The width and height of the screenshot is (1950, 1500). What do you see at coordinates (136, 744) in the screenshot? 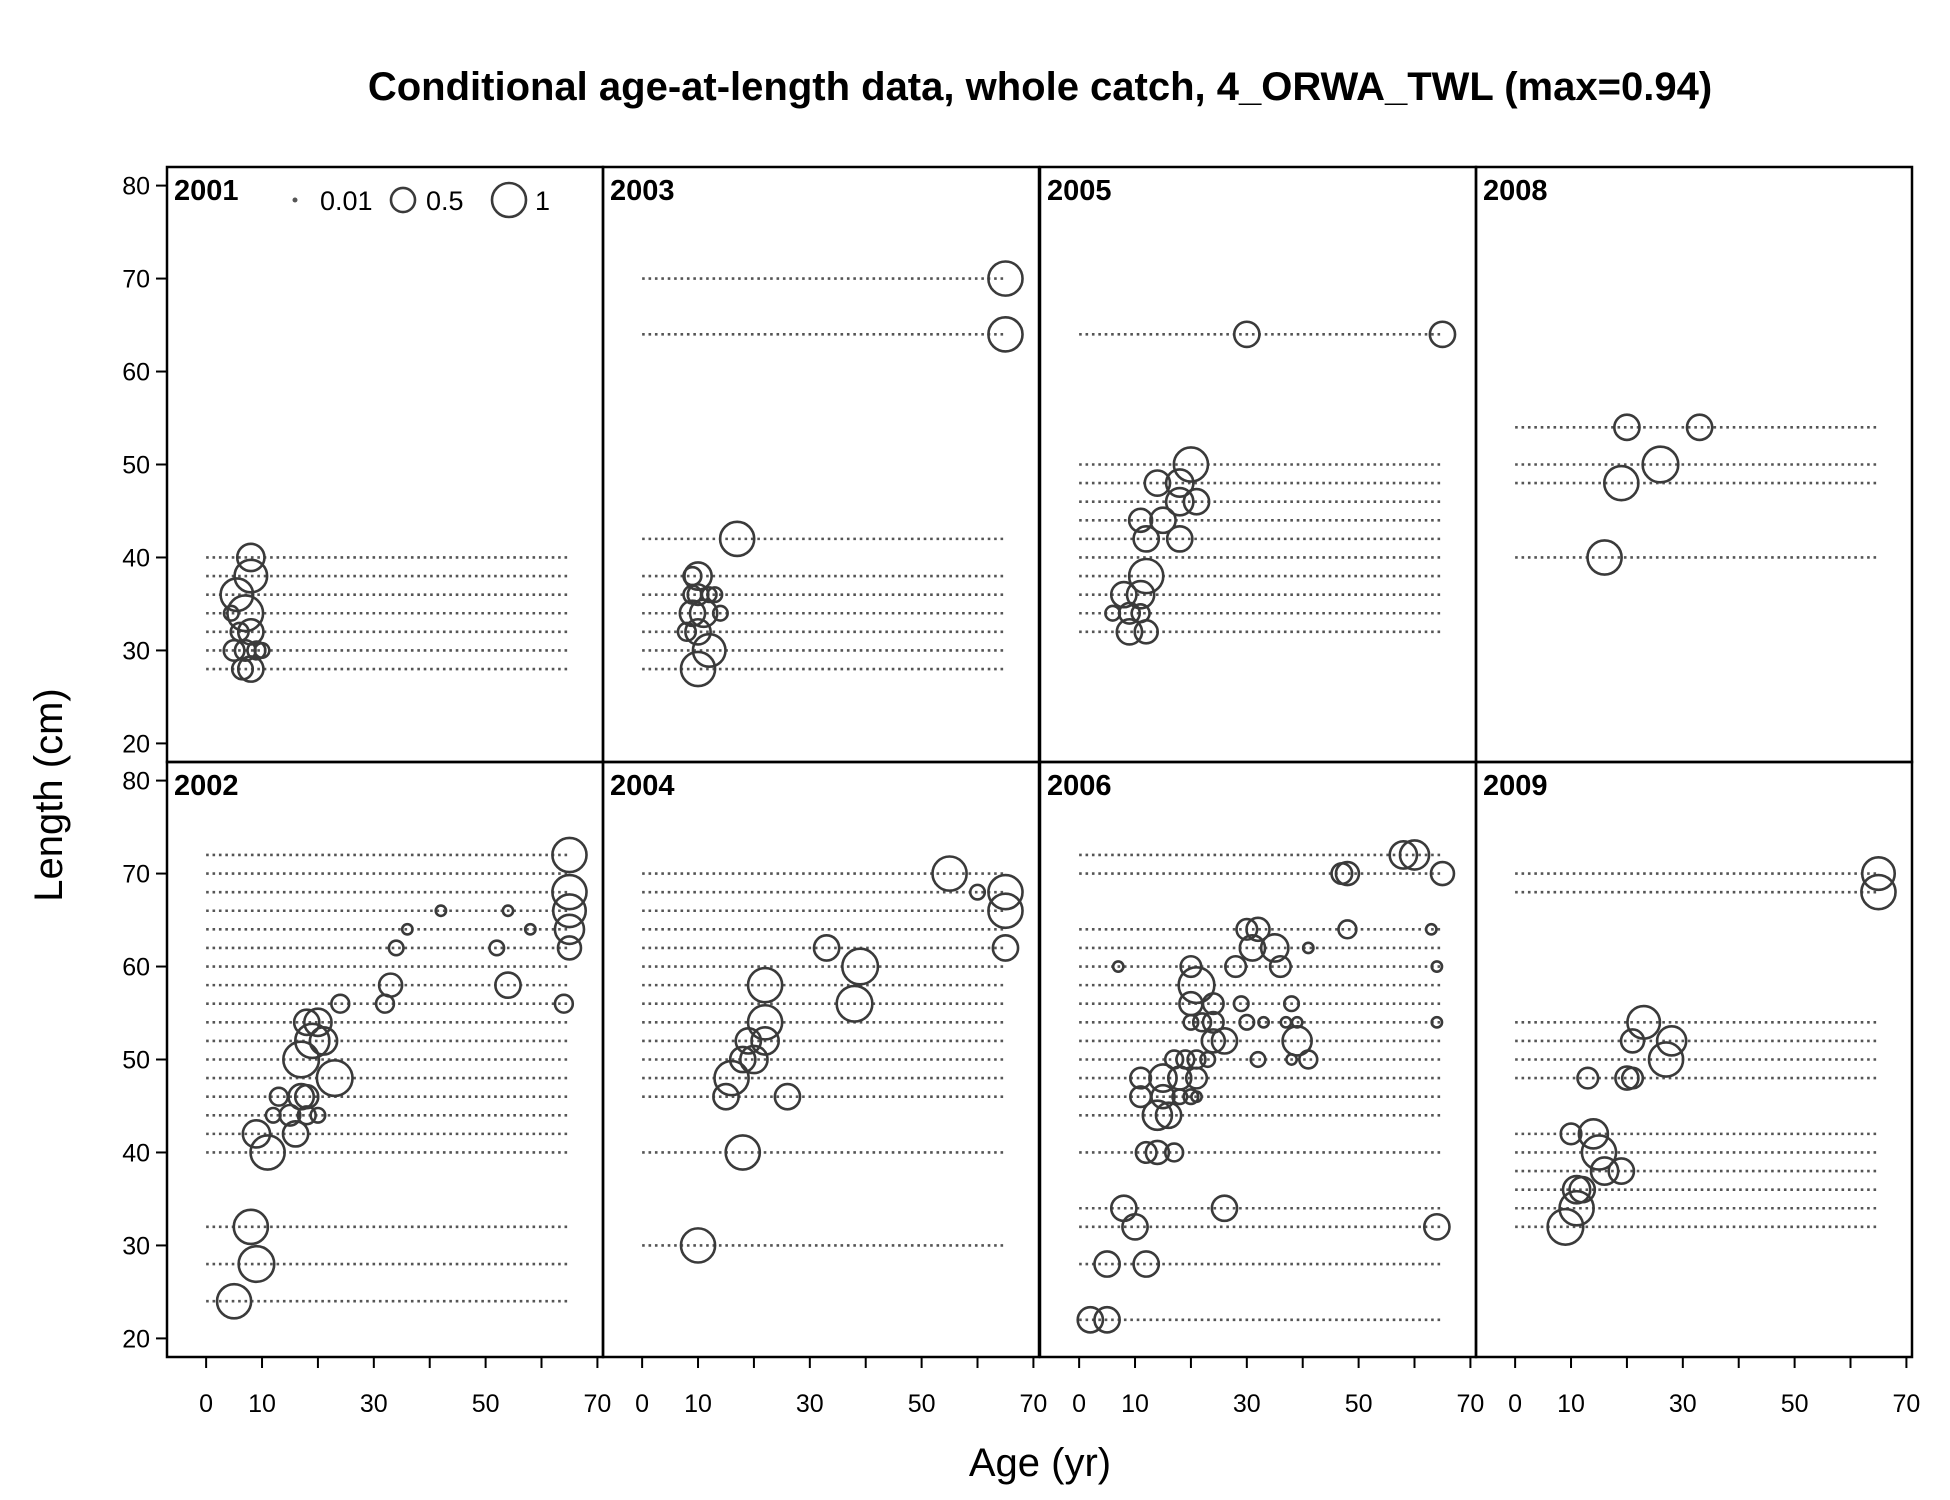
I see `y-tick-label: 20` at bounding box center [136, 744].